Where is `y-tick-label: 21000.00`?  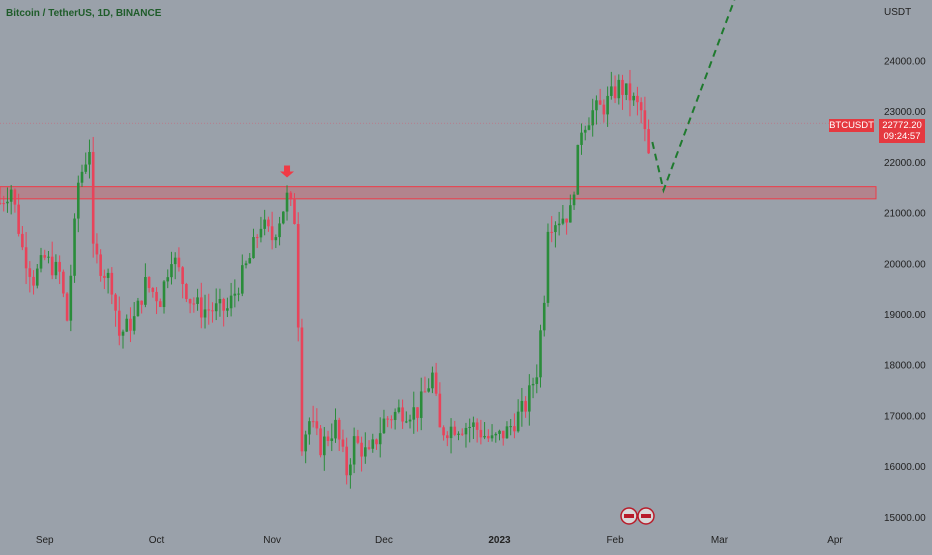 y-tick-label: 21000.00 is located at coordinates (905, 214).